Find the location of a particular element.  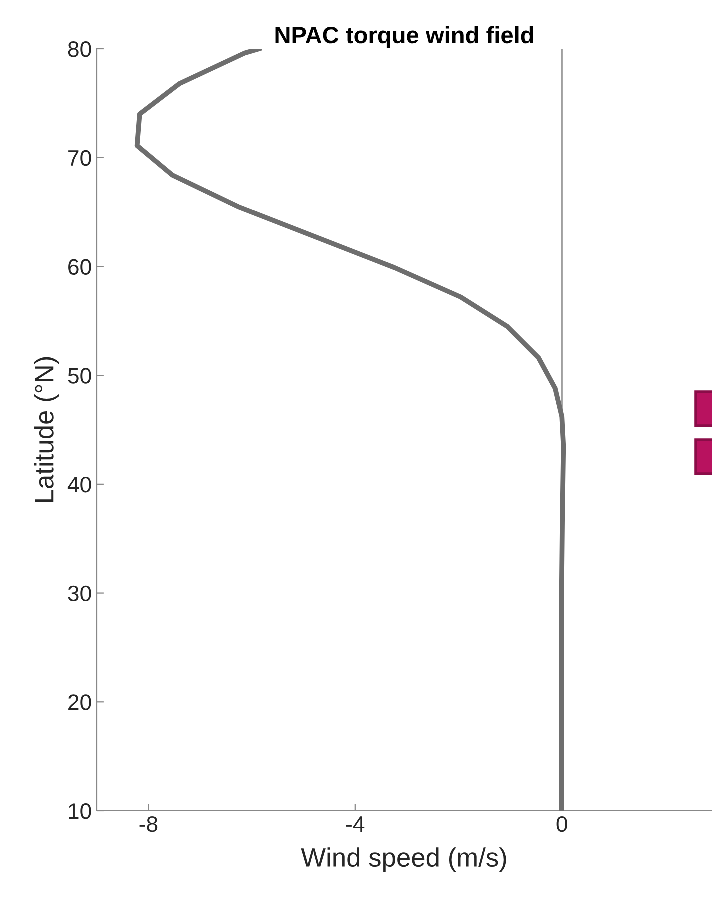

x-tick-label: -4 is located at coordinates (355, 824).